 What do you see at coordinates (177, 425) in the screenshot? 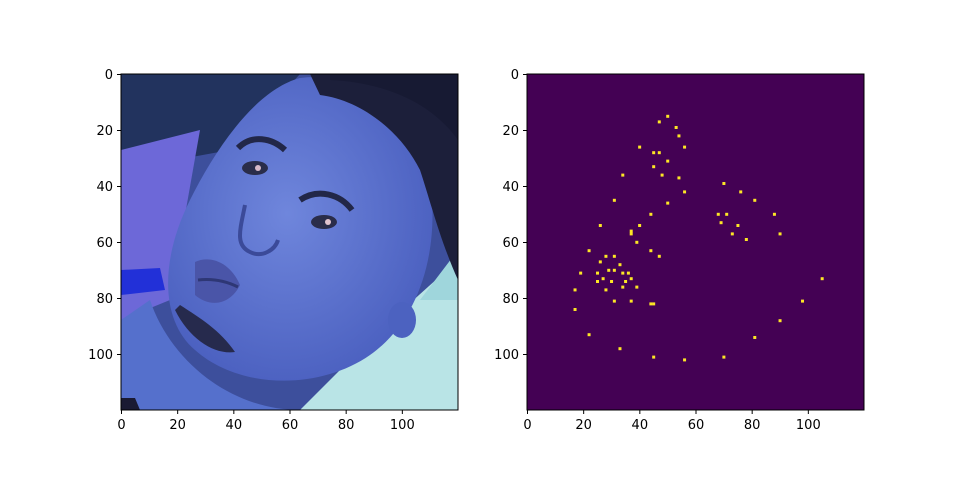
I see `left-x-tick-label: 20` at bounding box center [177, 425].